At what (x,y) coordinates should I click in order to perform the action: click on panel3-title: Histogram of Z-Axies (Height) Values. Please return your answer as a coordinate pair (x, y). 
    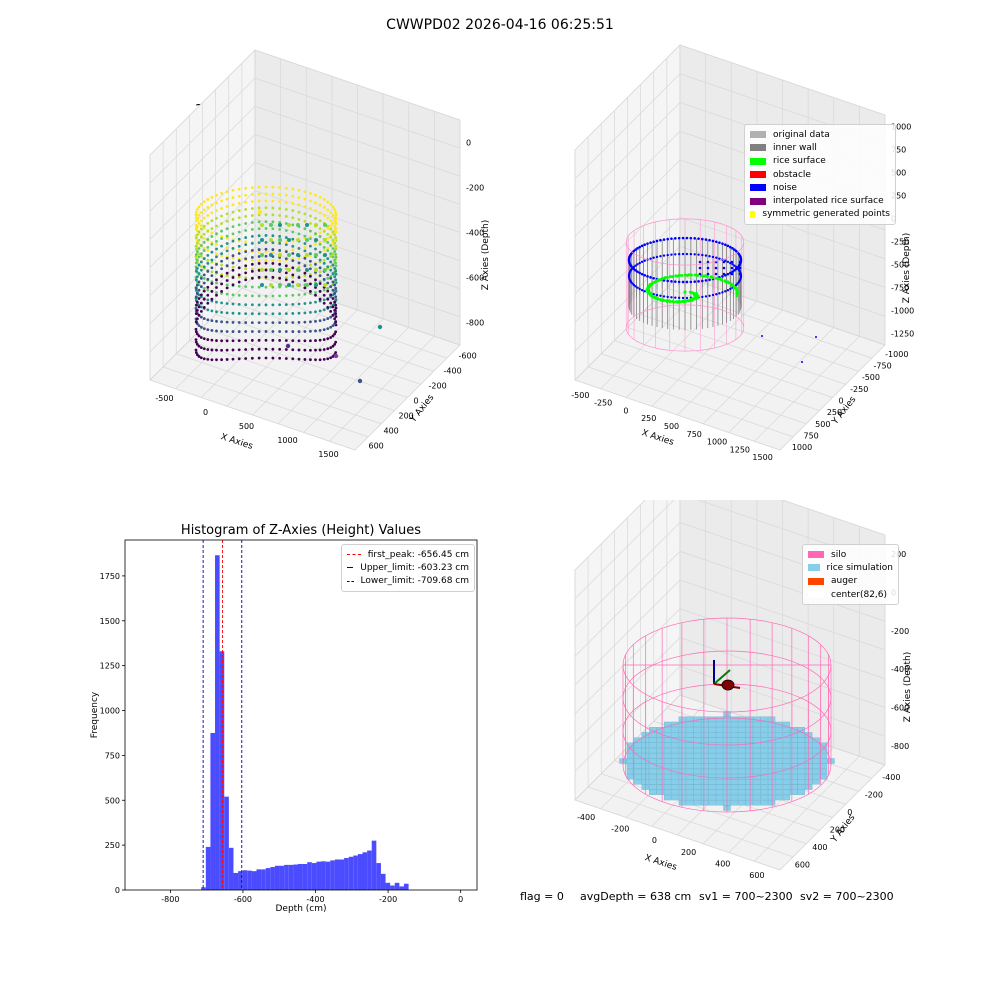
    Looking at the image, I should click on (301, 530).